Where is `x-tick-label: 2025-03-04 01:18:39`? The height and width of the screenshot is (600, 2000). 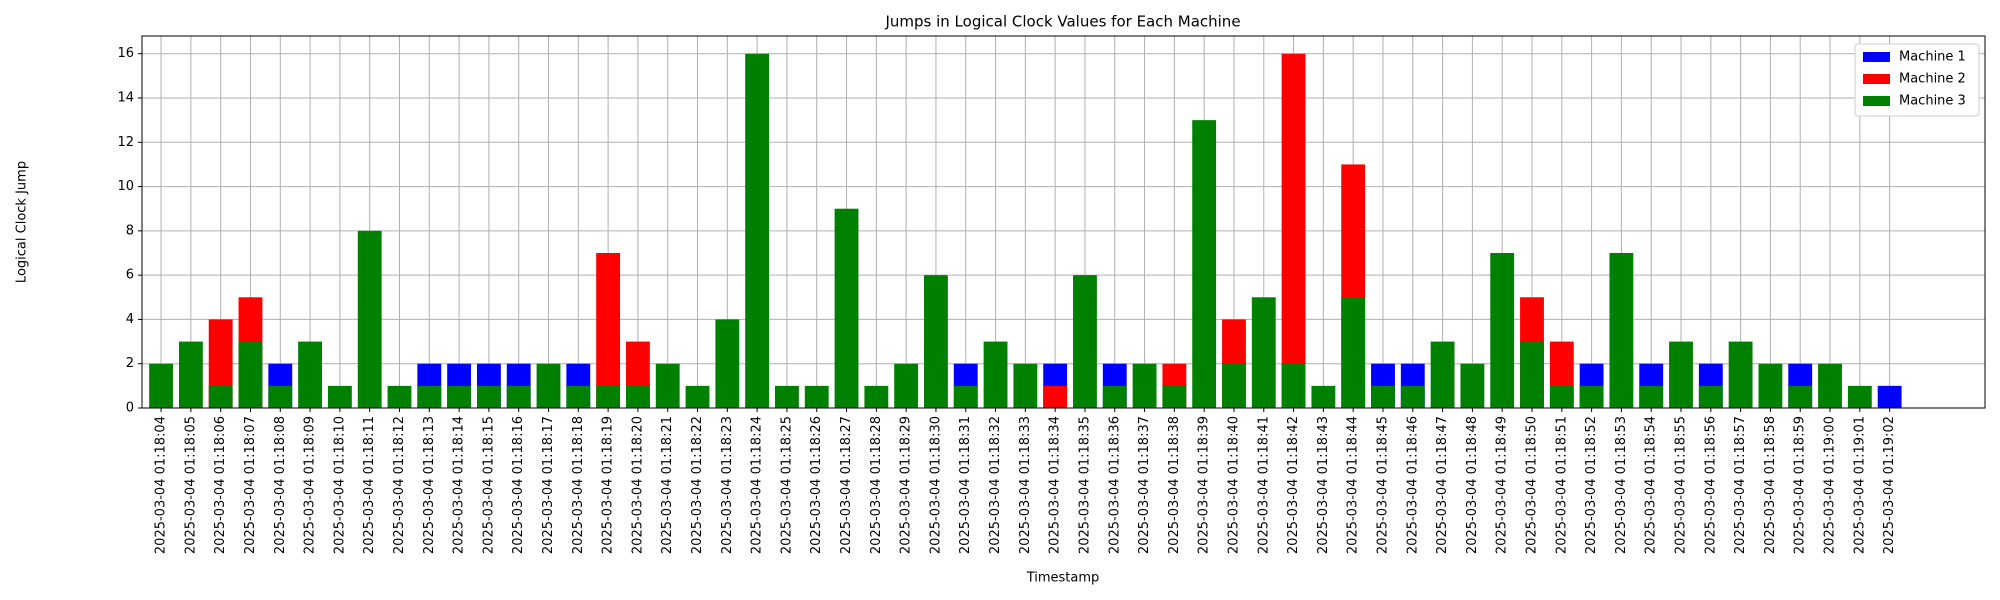
x-tick-label: 2025-03-04 01:18:39 is located at coordinates (1204, 485).